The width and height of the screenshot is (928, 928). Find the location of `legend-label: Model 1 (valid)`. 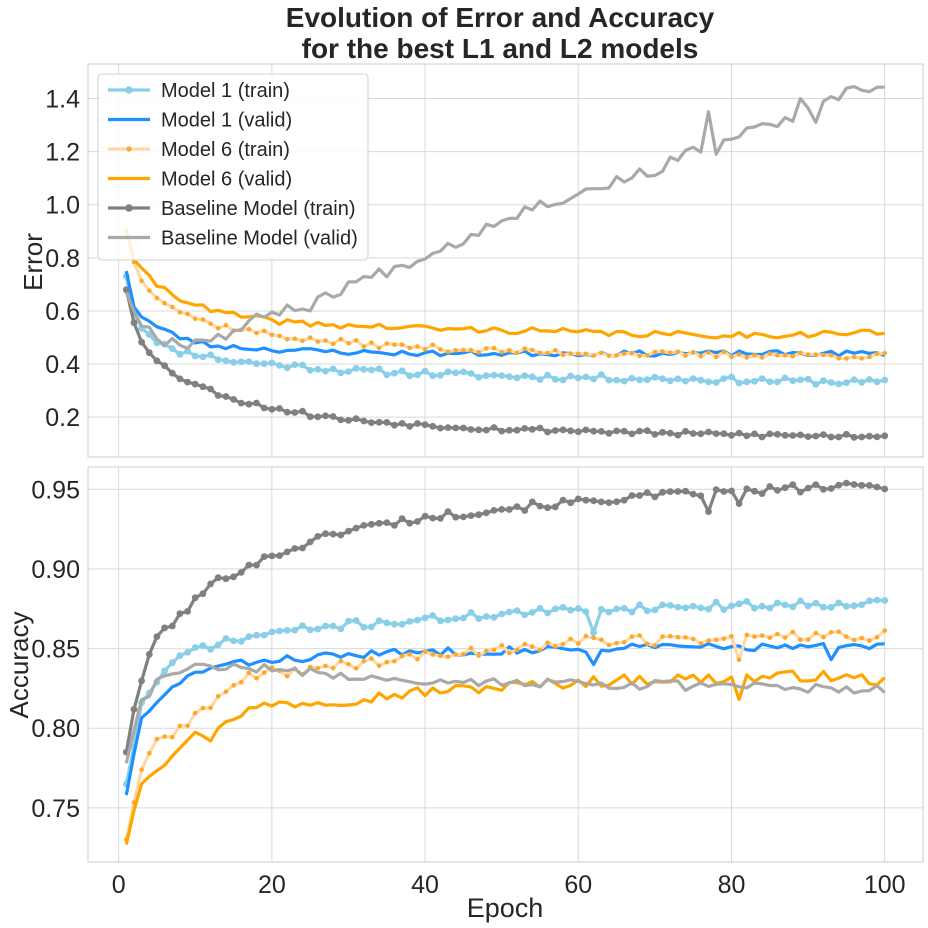

legend-label: Model 1 (valid) is located at coordinates (226, 121).